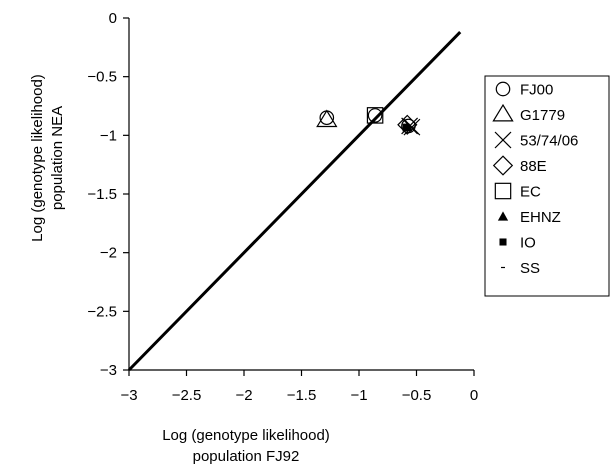  I want to click on data-point-g1779, so click(327, 118).